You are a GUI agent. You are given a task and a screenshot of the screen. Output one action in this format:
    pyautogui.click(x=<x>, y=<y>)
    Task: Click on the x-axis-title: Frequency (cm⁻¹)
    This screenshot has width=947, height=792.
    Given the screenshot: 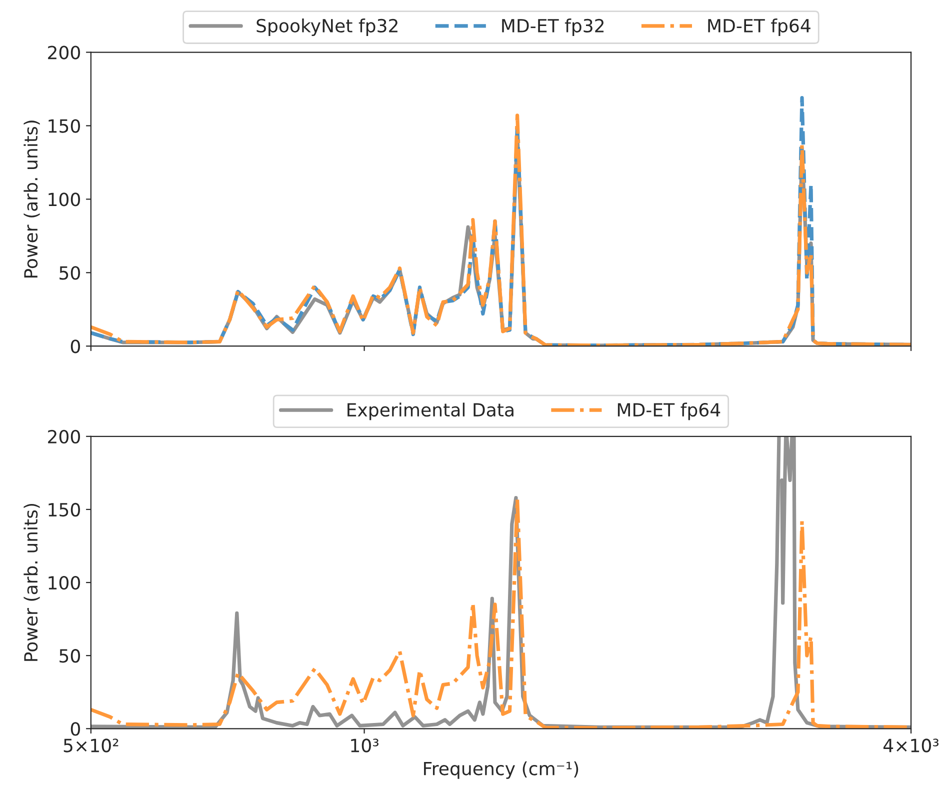 What is the action you would take?
    pyautogui.click(x=501, y=770)
    